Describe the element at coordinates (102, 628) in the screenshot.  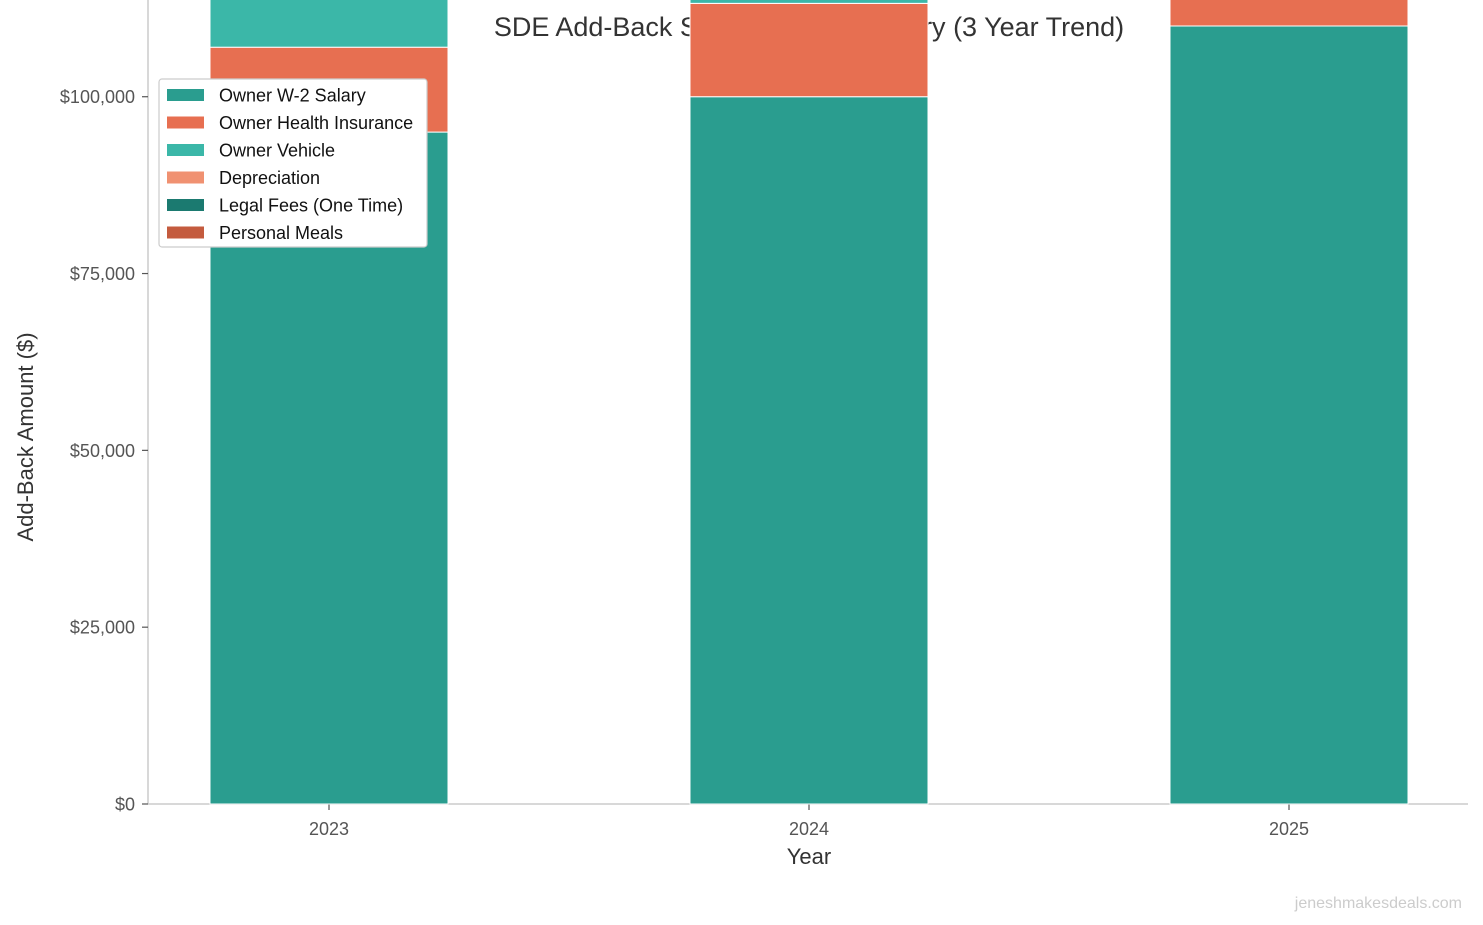
I see `y-tick-label: $25,000` at that location.